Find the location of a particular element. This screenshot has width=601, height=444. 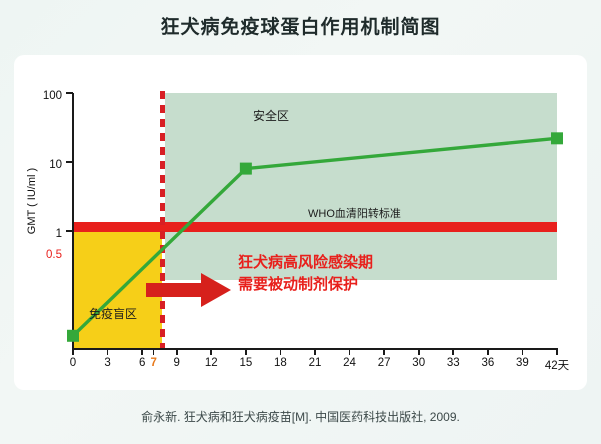

x-tick-label: 42天 is located at coordinates (557, 366).